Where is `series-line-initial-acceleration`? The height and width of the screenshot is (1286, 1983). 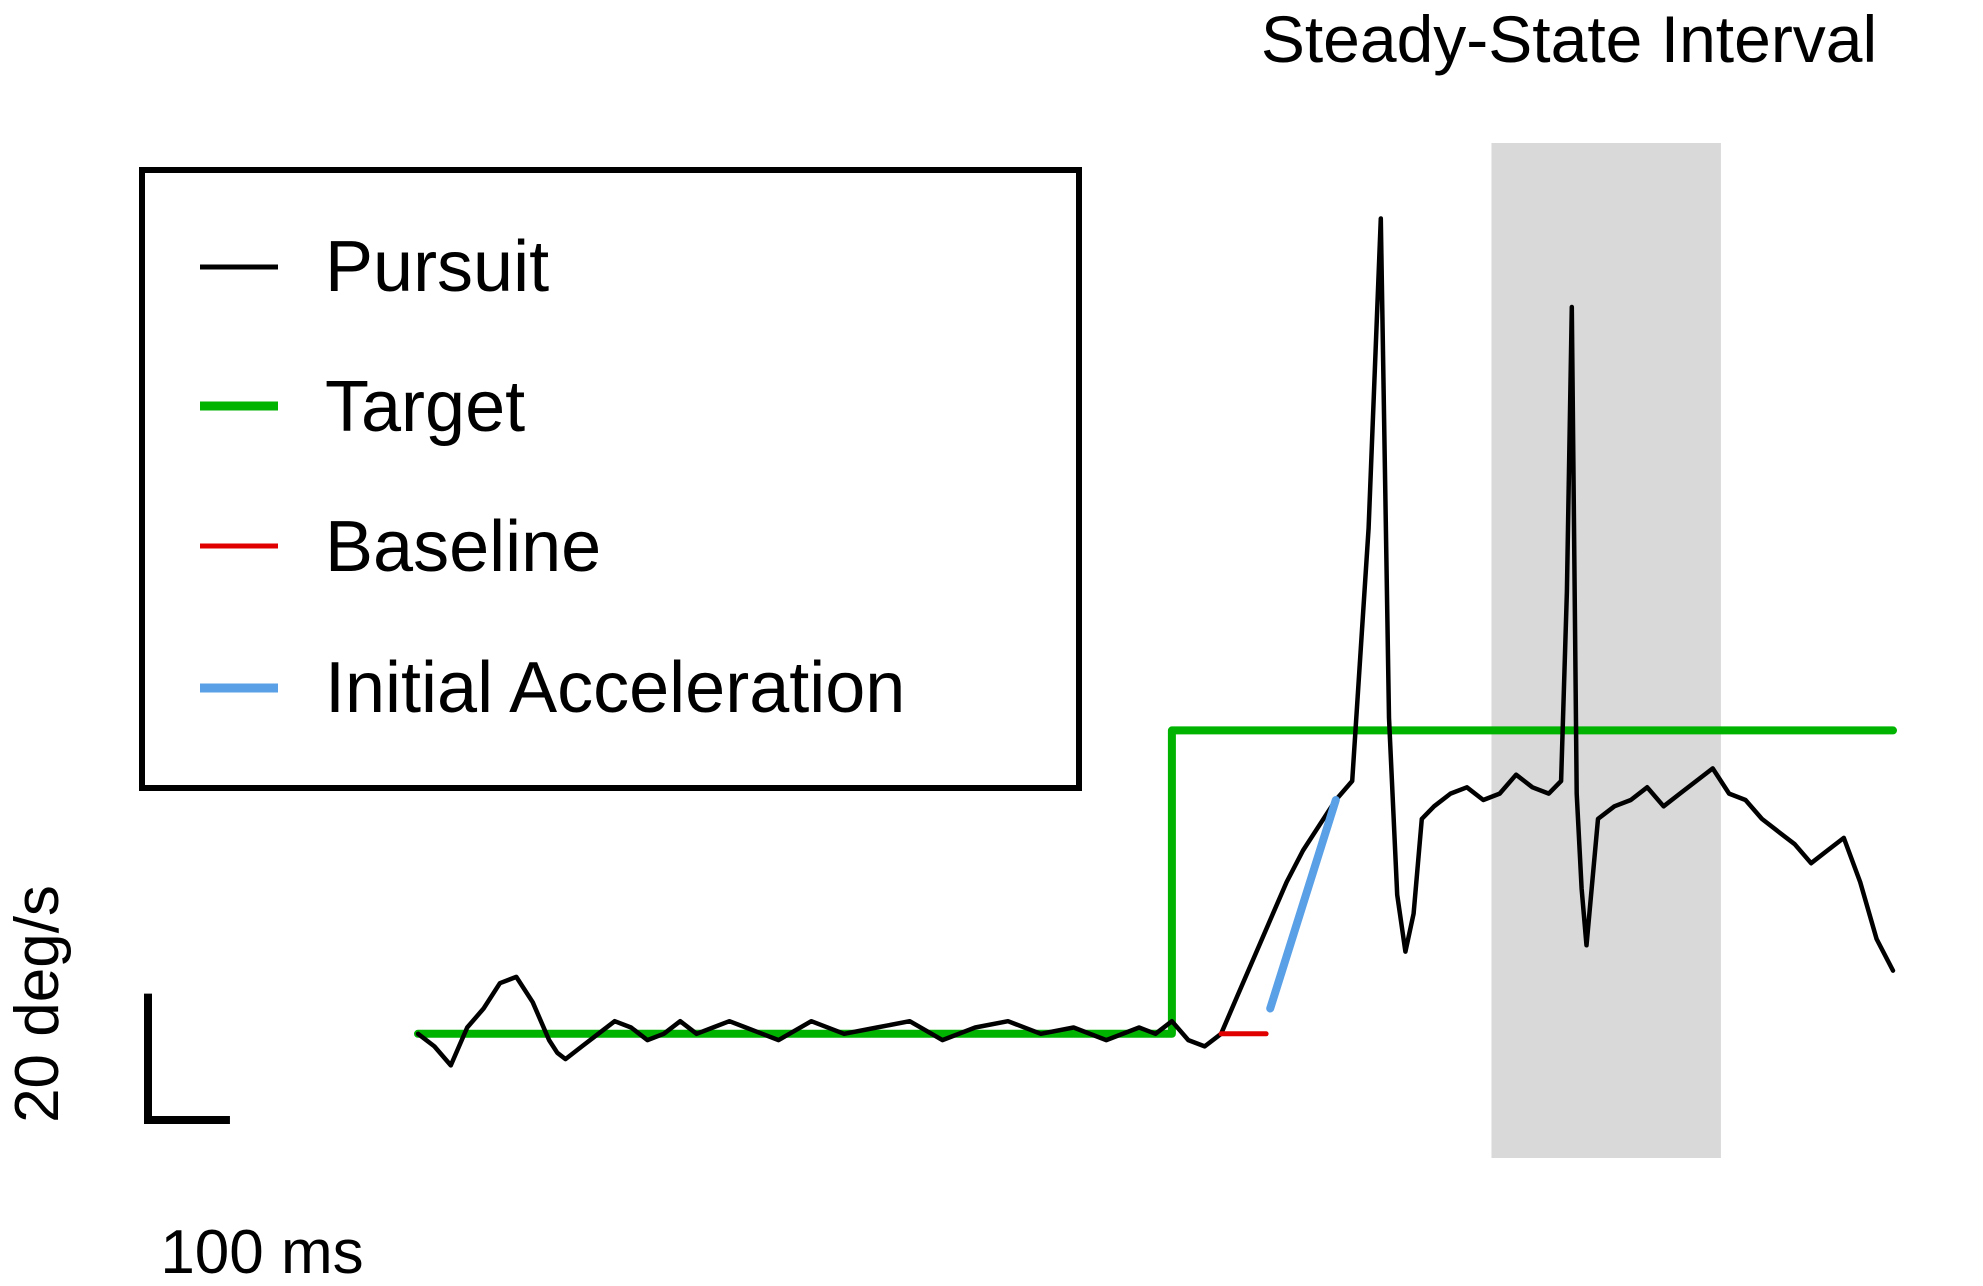
series-line-initial-acceleration is located at coordinates (1303, 904).